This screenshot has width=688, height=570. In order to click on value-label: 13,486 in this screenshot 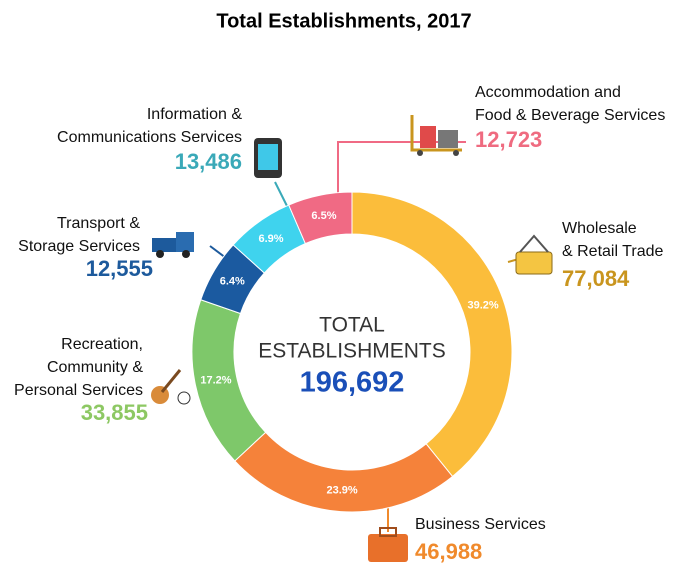, I will do `click(208, 161)`.